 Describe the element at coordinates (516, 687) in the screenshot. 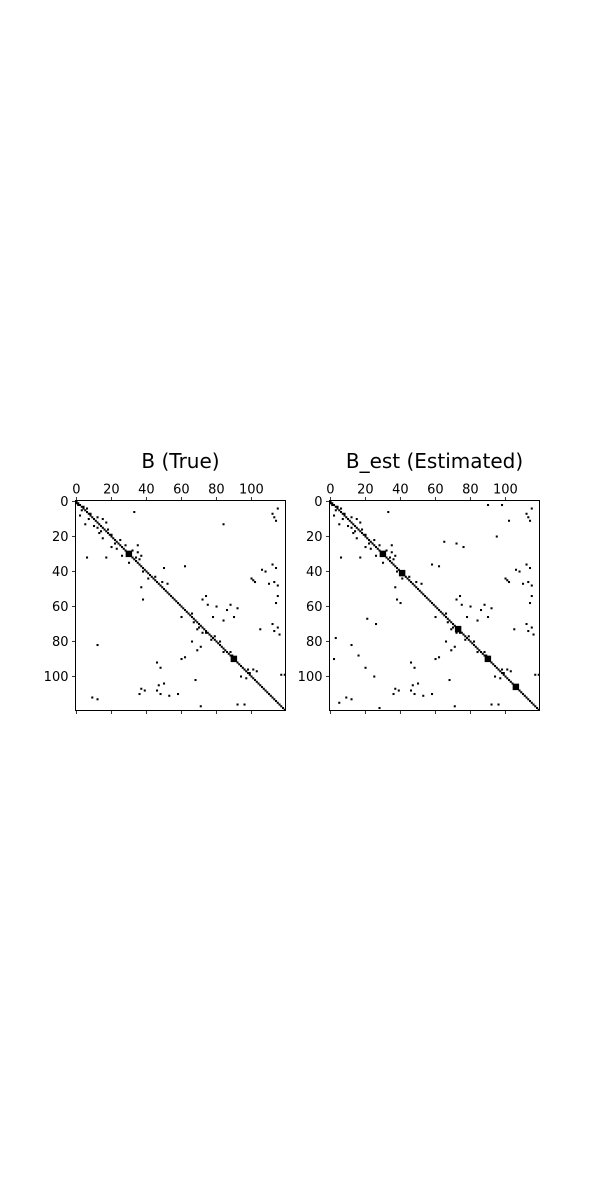

I see `matrix-cell-block` at that location.